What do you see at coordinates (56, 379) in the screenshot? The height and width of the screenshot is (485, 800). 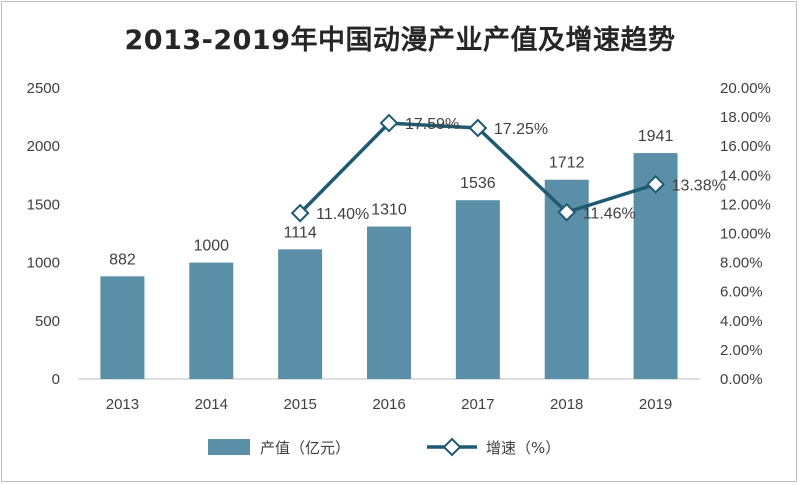 I see `y-left-tick-label: 0` at bounding box center [56, 379].